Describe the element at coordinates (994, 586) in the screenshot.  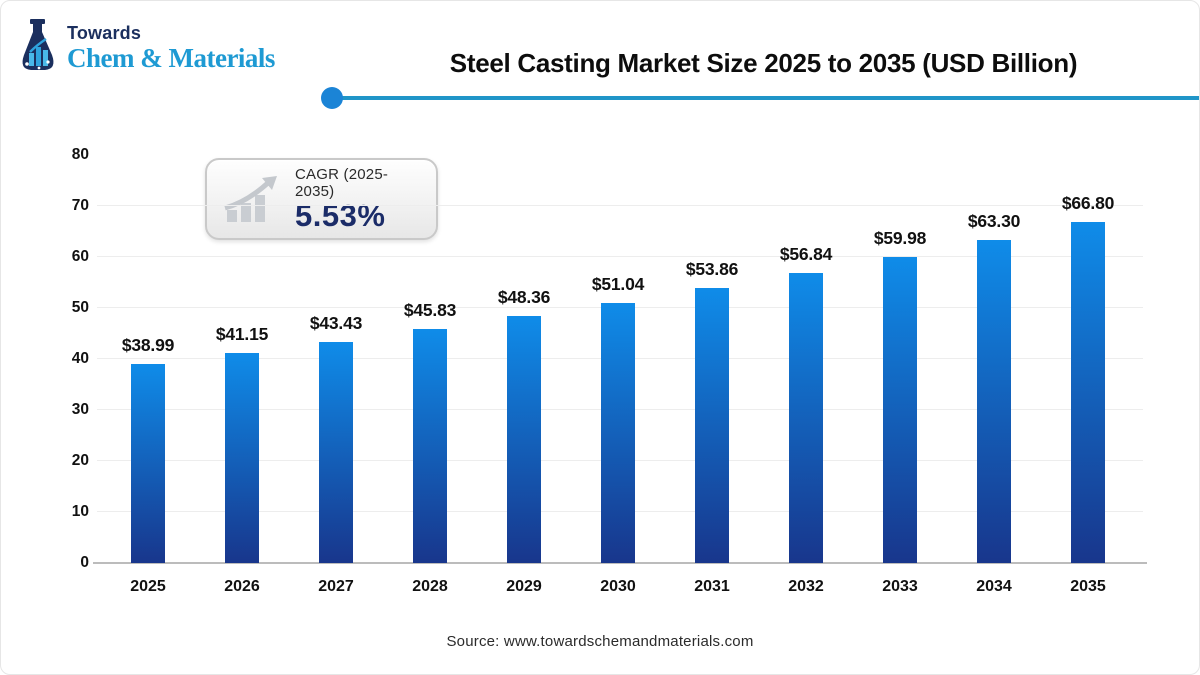
I see `x-axis-tick-label: 2034` at that location.